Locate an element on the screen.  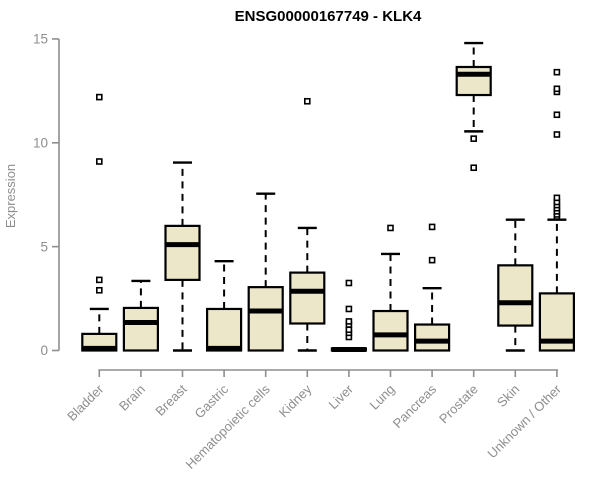
boxplot-brain is located at coordinates (141, 315).